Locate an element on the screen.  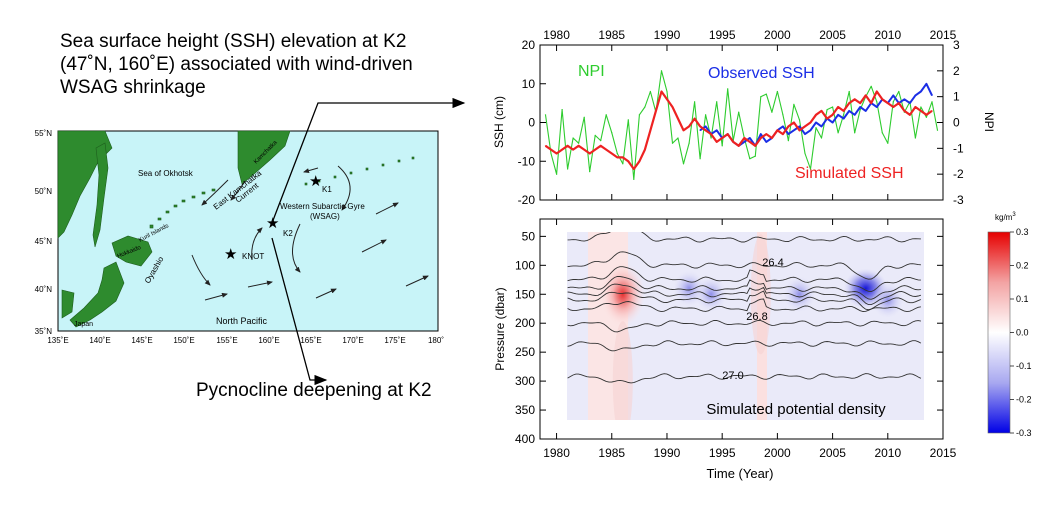
label-japan: Japan is located at coordinates (83, 324).